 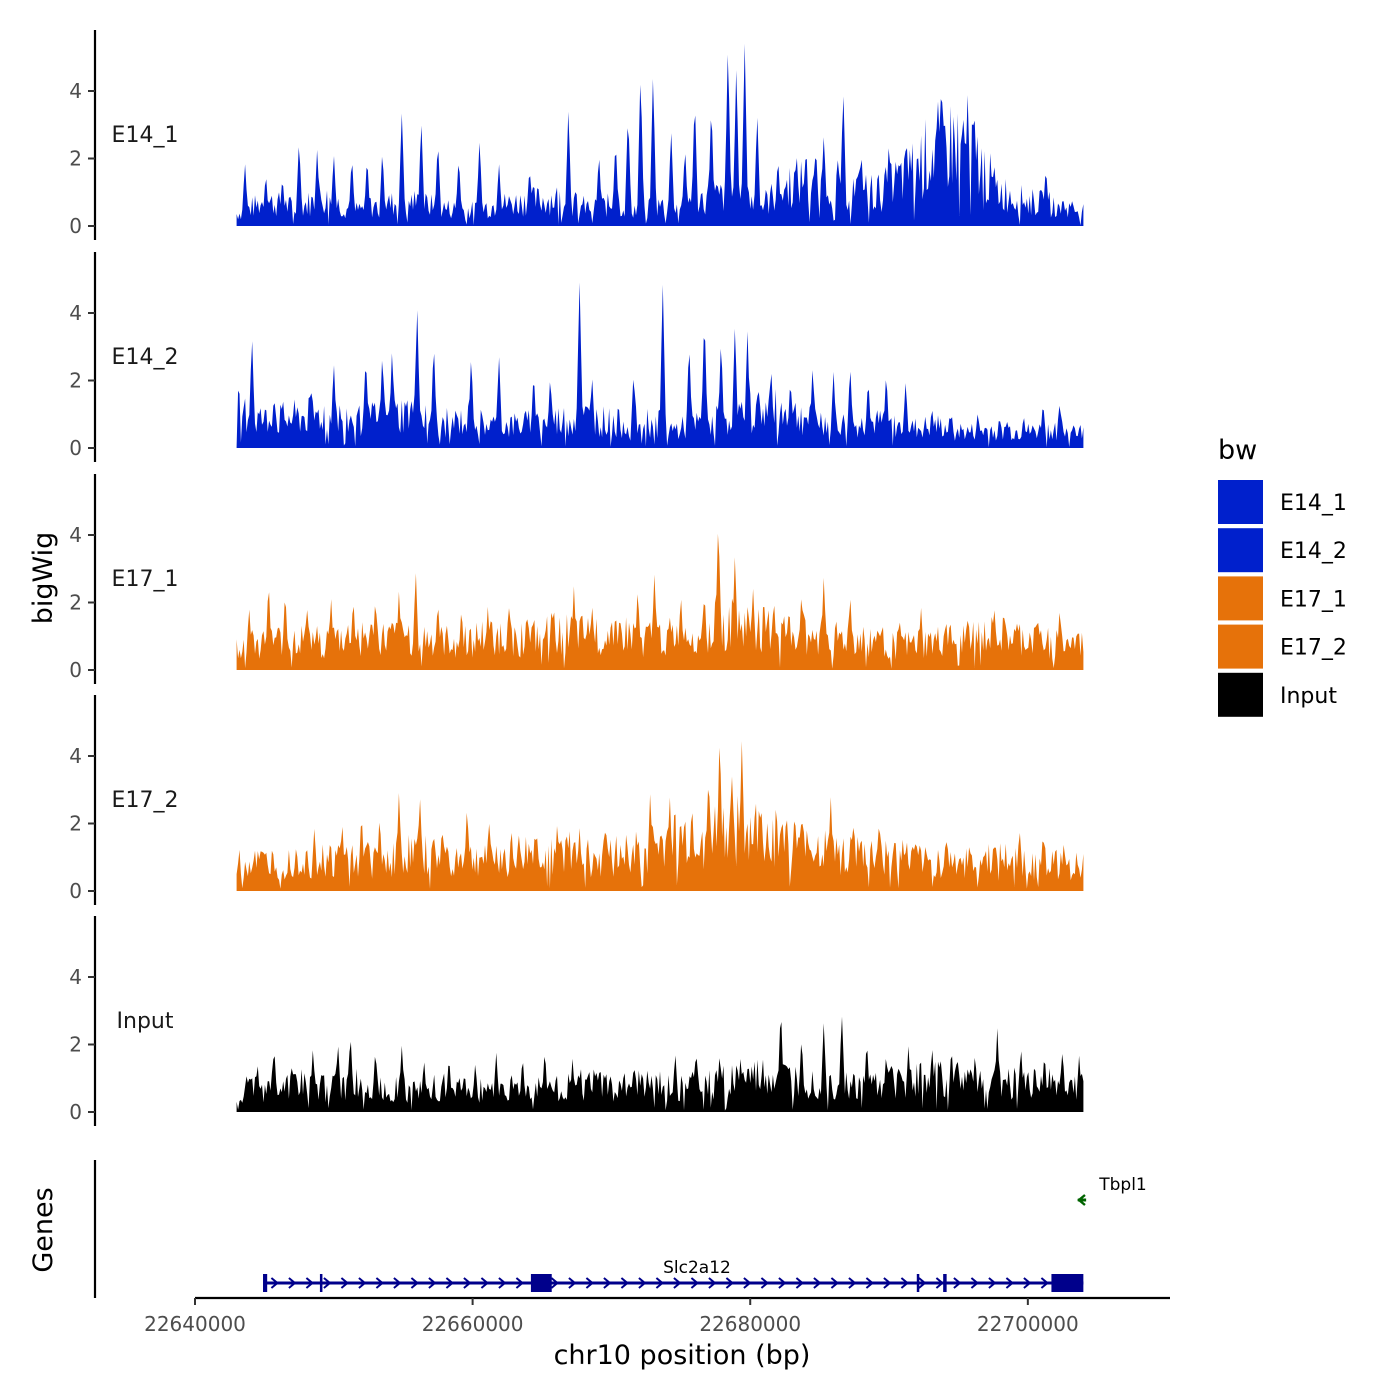 I want to click on x-tick-label: 22660000, so click(x=473, y=1324).